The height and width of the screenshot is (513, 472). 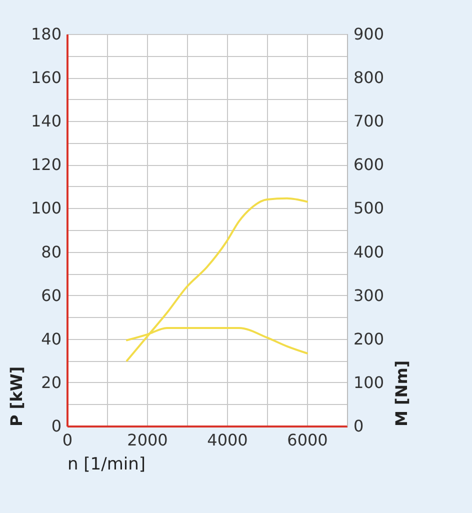 I want to click on x-tick-label: 4000, so click(x=227, y=440).